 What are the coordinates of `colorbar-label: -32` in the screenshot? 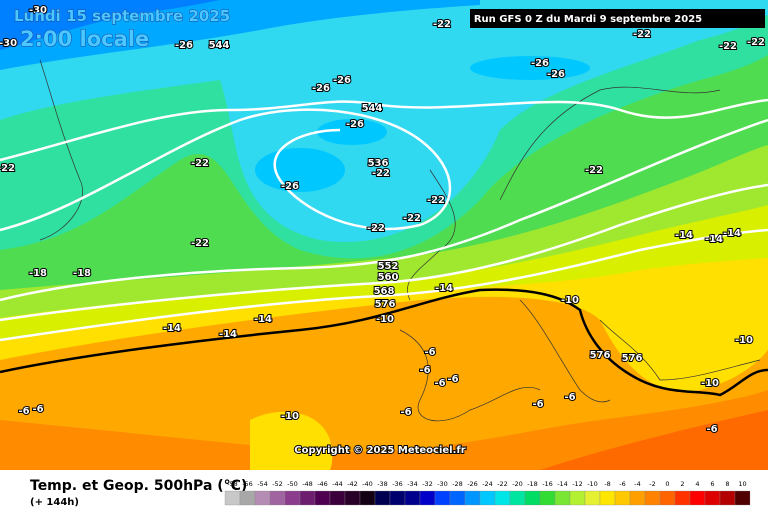 It's located at (427, 484).